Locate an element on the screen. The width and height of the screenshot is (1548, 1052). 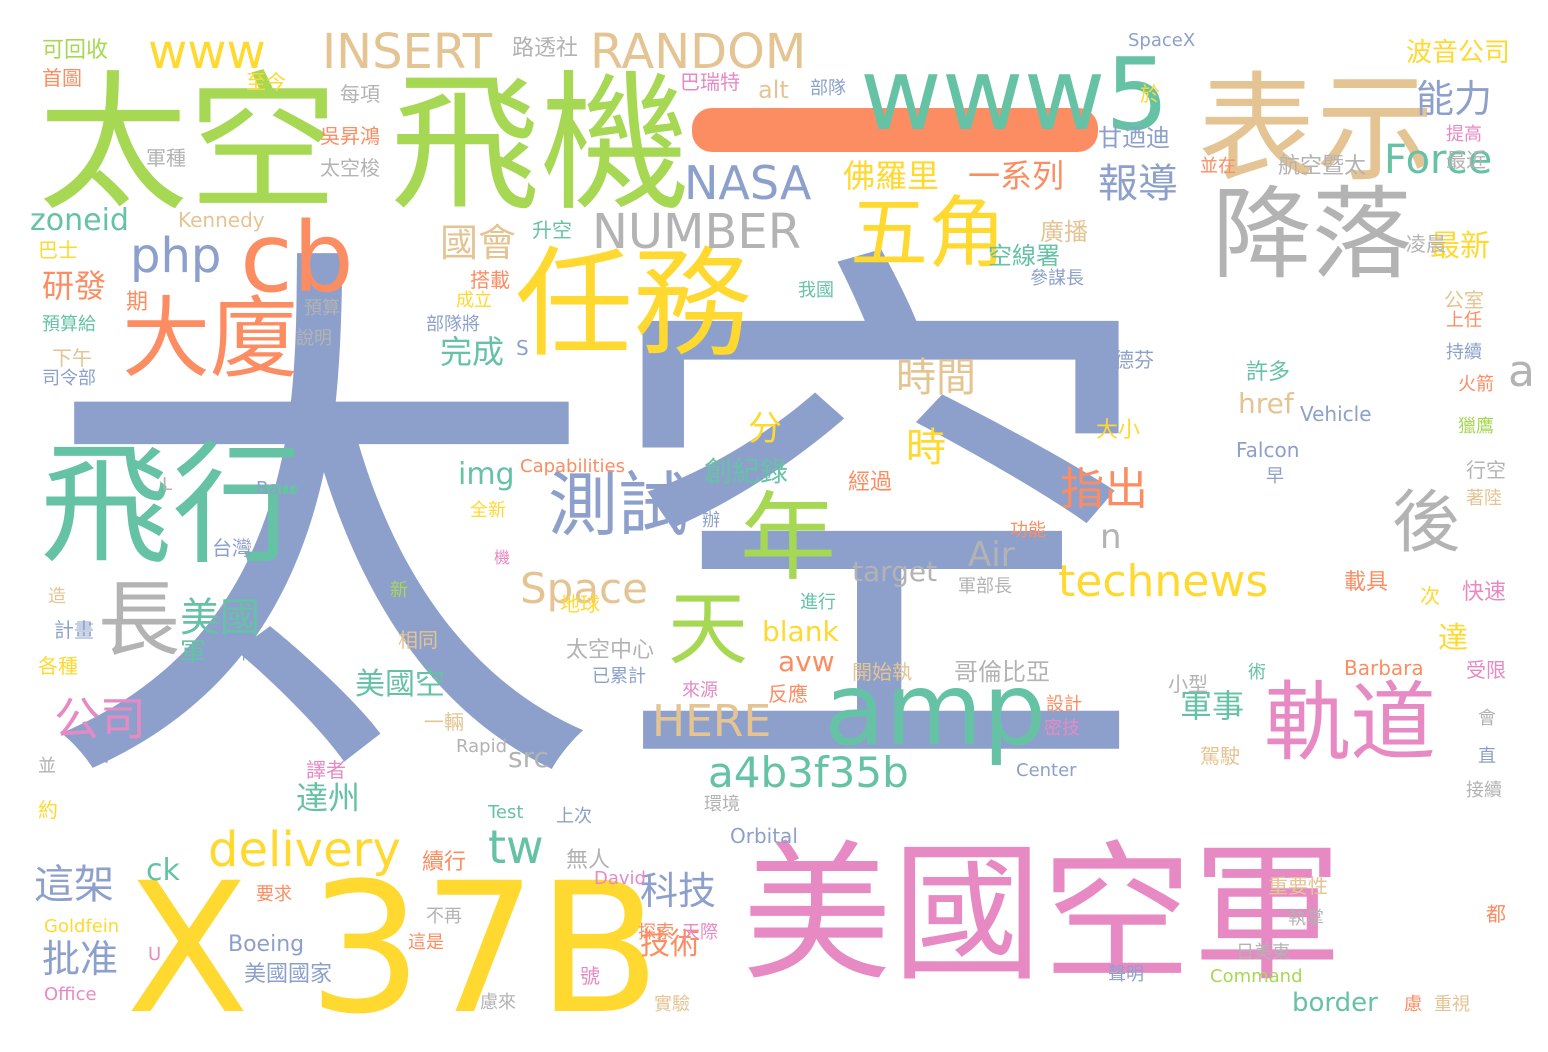
word: 廣播 is located at coordinates (1064, 232).